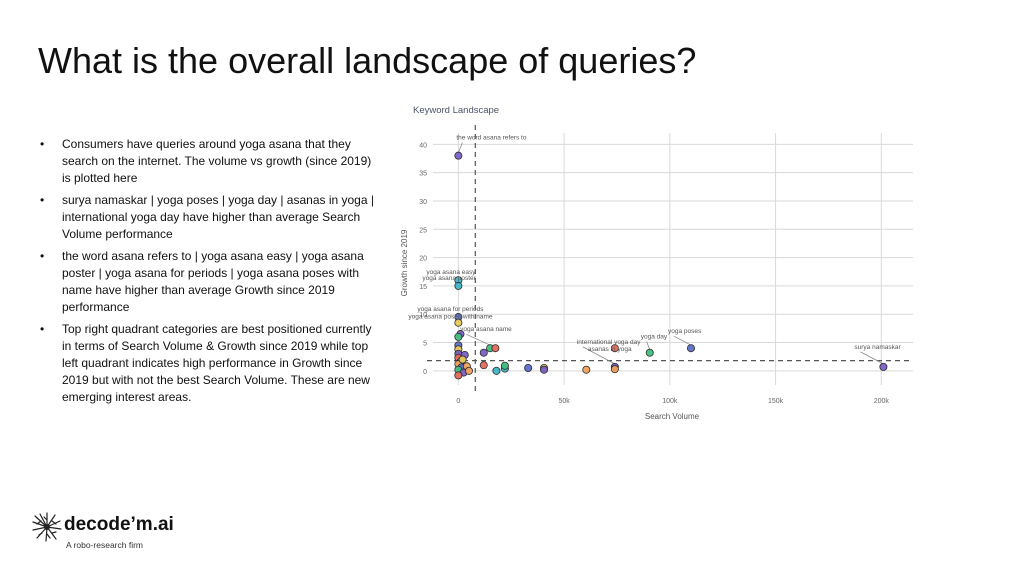  Describe the element at coordinates (654, 337) in the screenshot. I see `annotation-label: yoga day` at that location.